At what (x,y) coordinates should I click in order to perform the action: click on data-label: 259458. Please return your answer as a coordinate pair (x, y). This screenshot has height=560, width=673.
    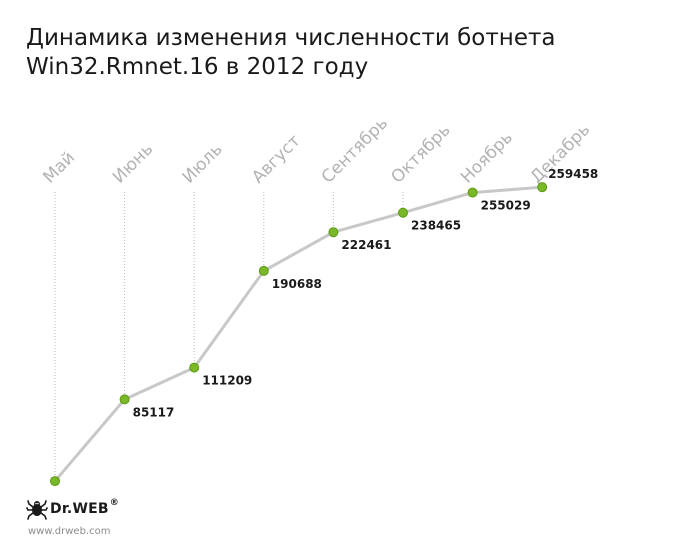
    Looking at the image, I should click on (573, 174).